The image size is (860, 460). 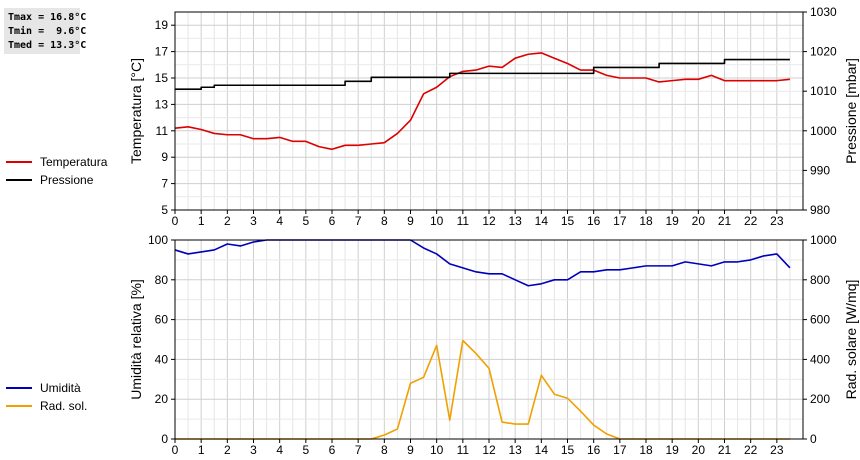 What do you see at coordinates (162, 78) in the screenshot?
I see `y-tick-label: 15` at bounding box center [162, 78].